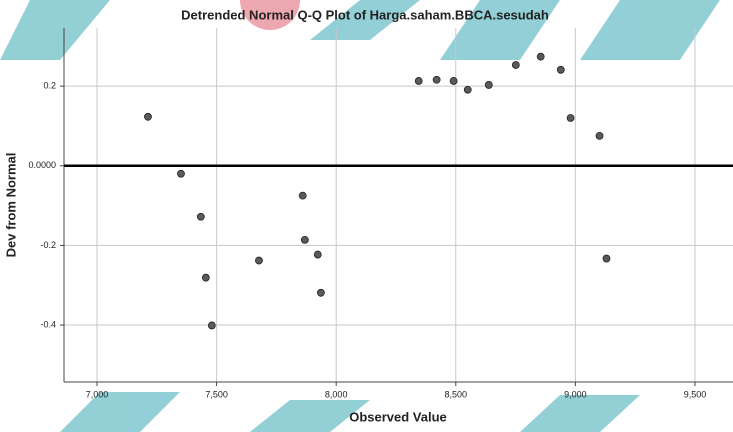 The width and height of the screenshot is (733, 432). I want to click on y-tick-label: -0.2, so click(48, 245).